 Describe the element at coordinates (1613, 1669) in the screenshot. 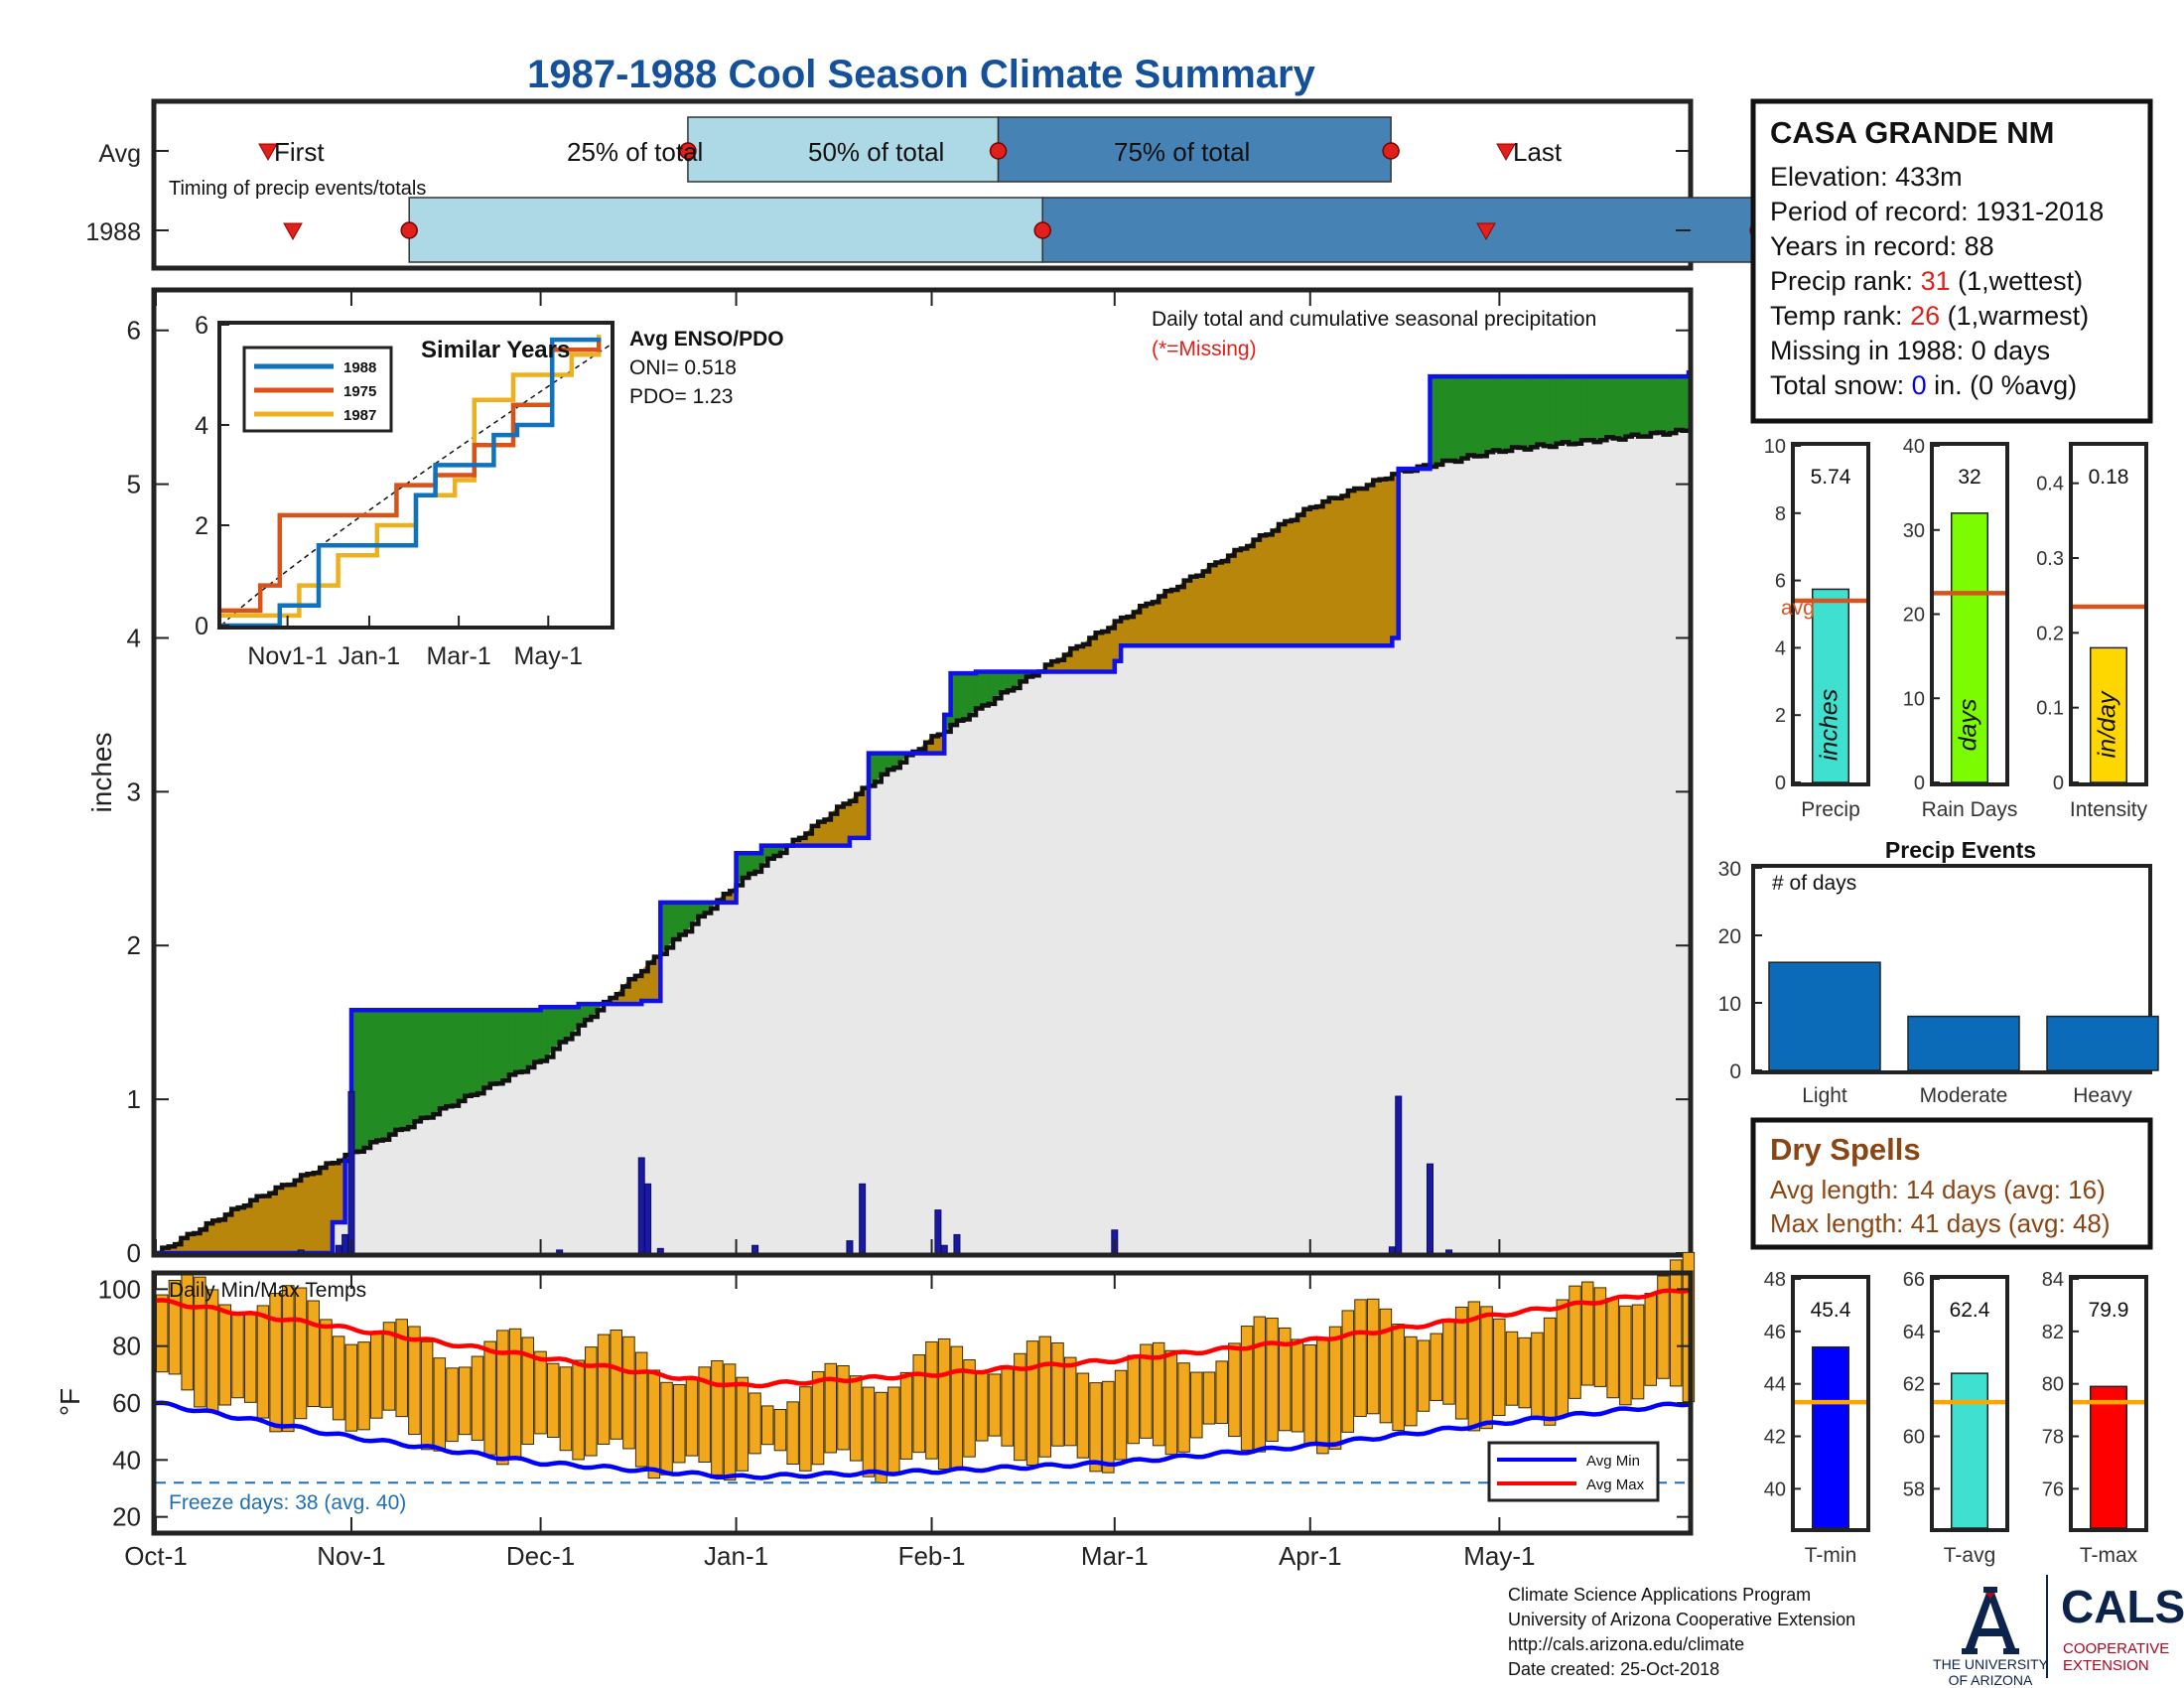

I see `footer-line-4: Date created: 25-Oct-2018` at that location.